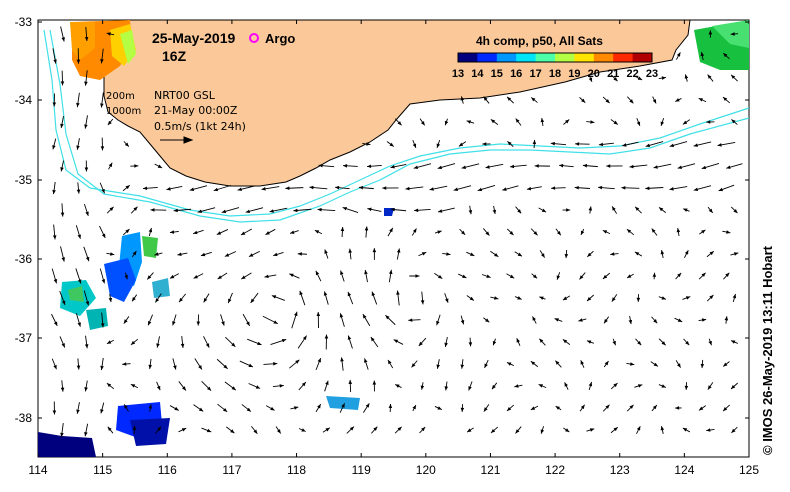 This screenshot has width=790, height=492. I want to click on colorbar-title: 4h comp, p50, All Sats, so click(539, 41).